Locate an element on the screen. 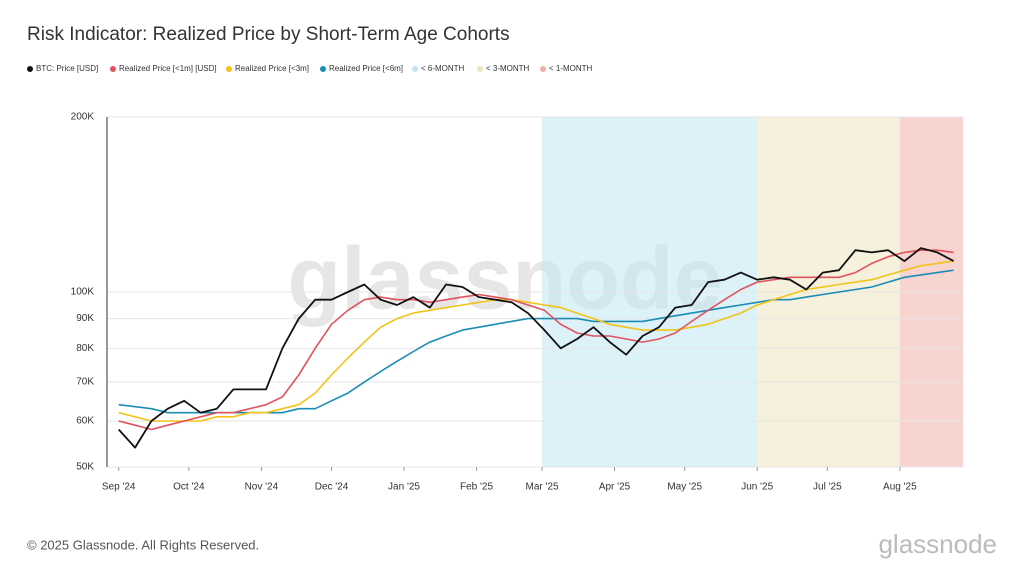 Image resolution: width=1024 pixels, height=576 pixels. footer: © 2025 Glassnode. All Rights Reserved. is located at coordinates (143, 544).